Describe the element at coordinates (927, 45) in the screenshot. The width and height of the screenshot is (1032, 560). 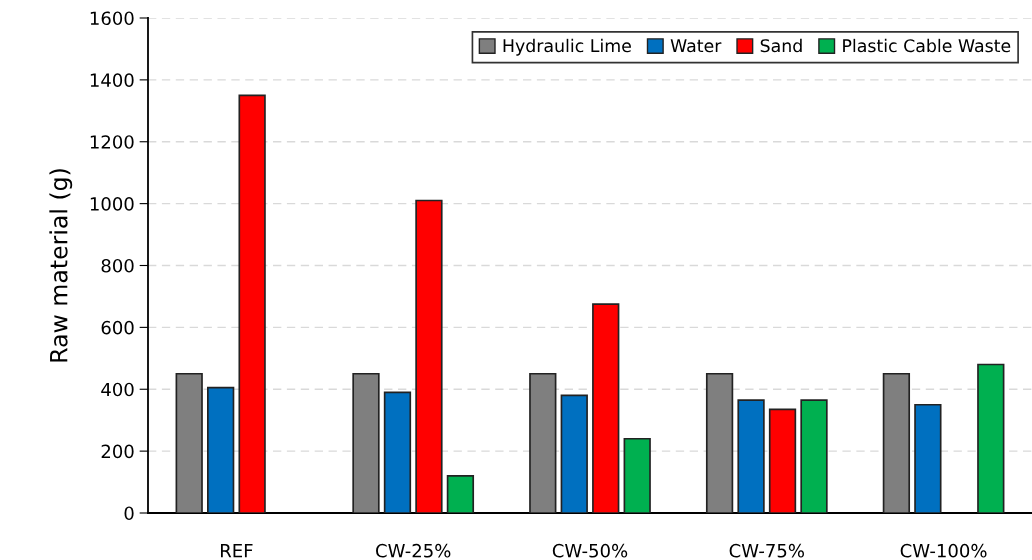
I see `legend-label: Plastic Cable Waste` at that location.